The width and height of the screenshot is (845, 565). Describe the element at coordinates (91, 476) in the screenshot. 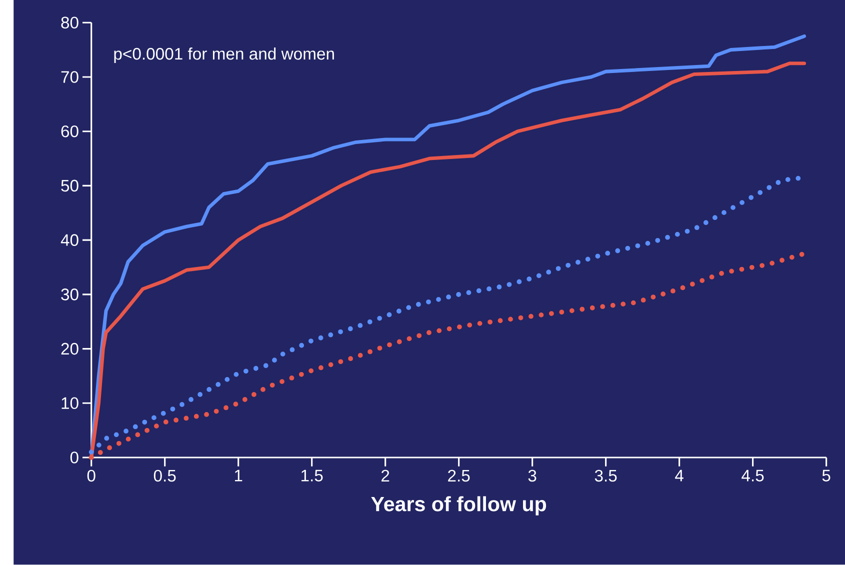

I see `x-tick-label: 0` at that location.